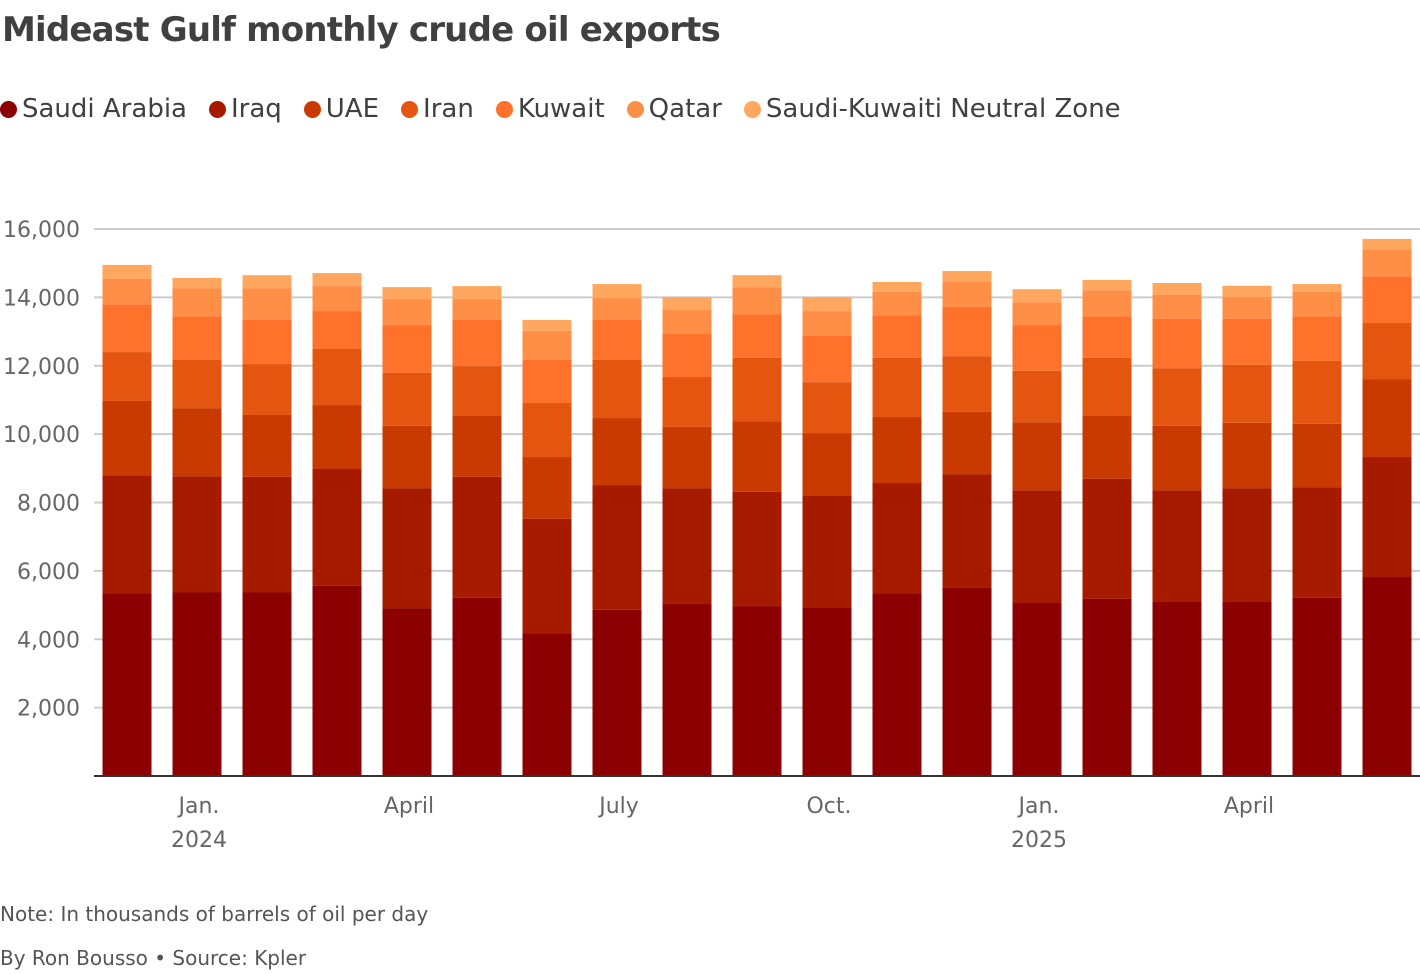 Image resolution: width=1420 pixels, height=974 pixels. Describe the element at coordinates (674, 109) in the screenshot. I see `legend-item: Qatar` at that location.